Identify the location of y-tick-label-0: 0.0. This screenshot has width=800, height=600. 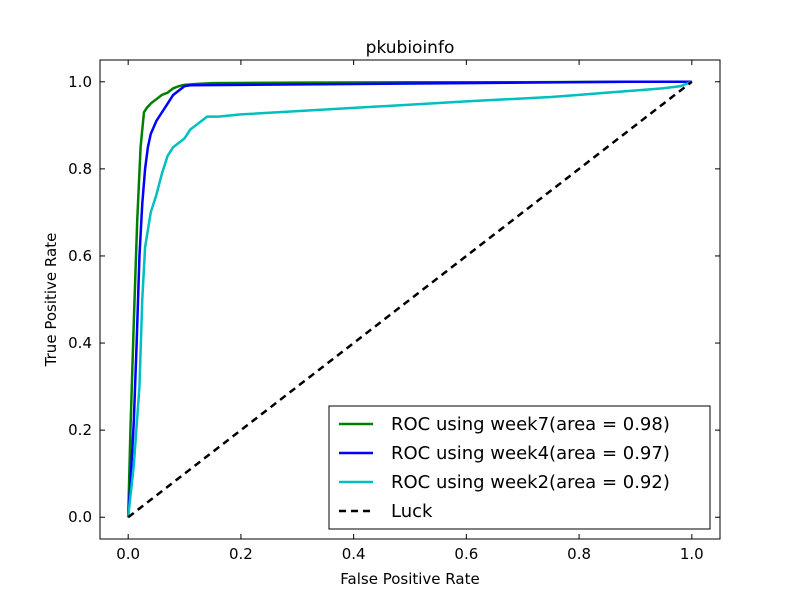
(80, 517).